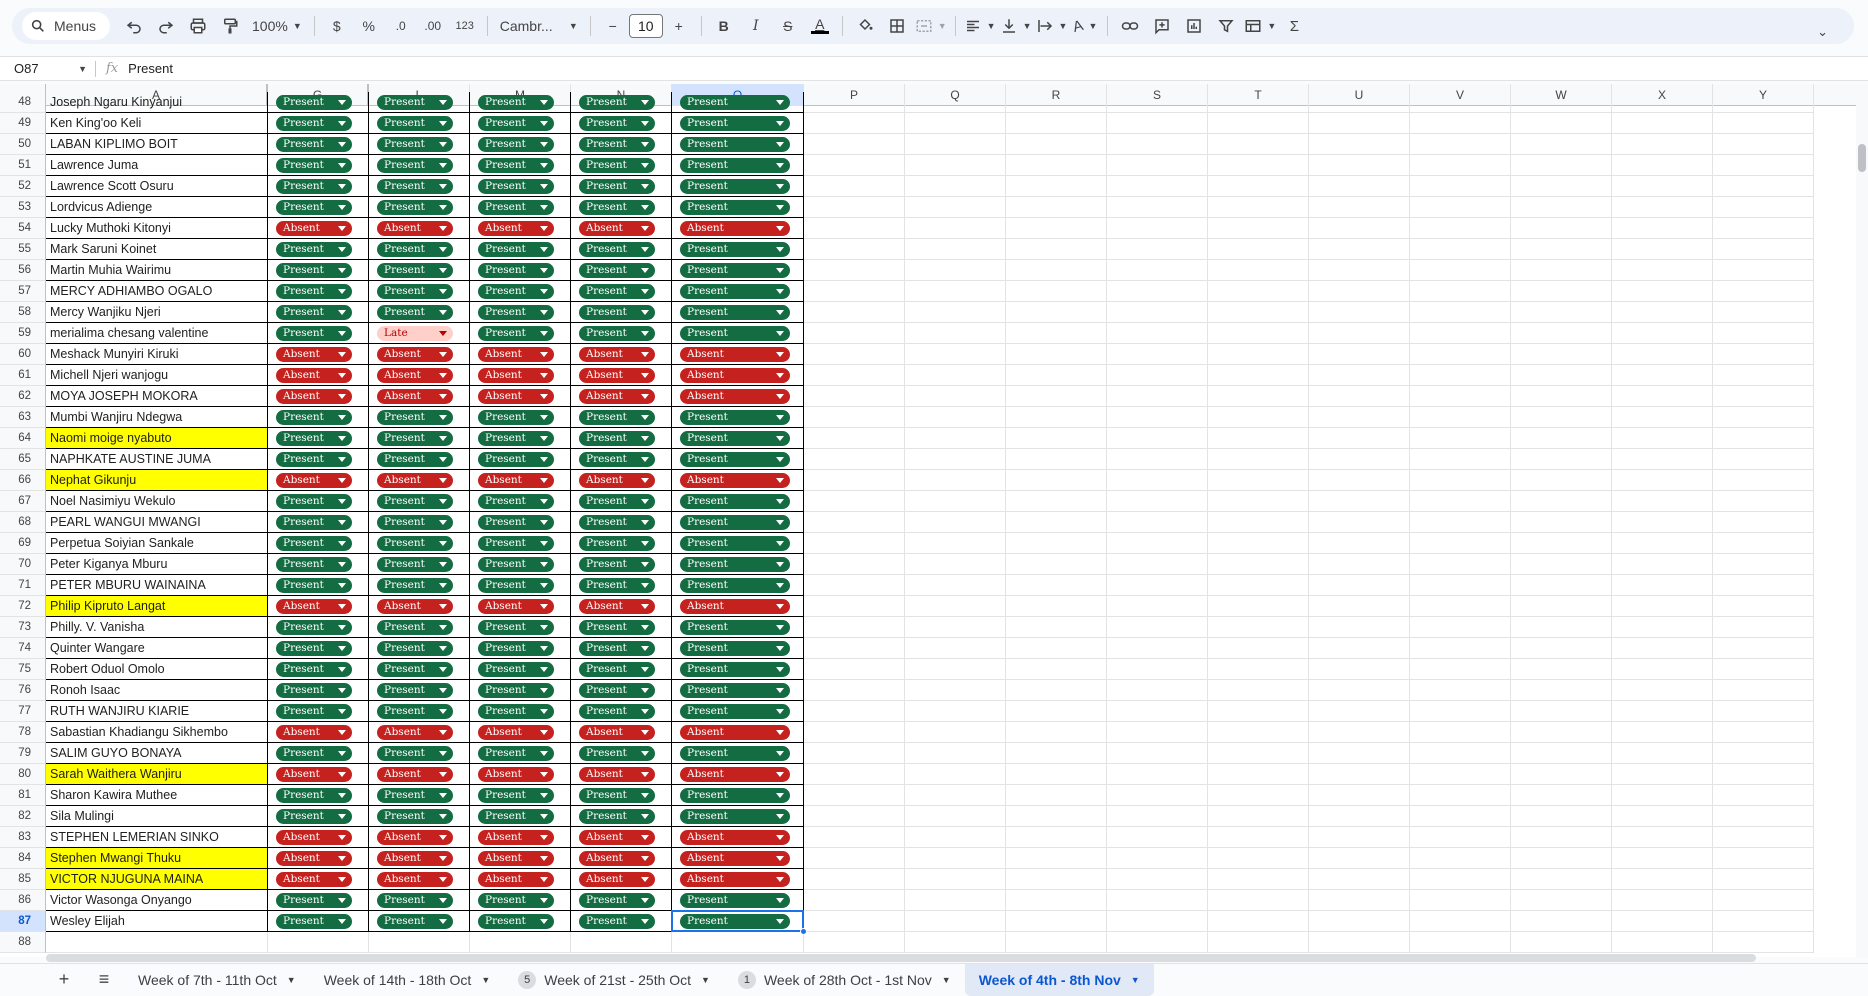  Describe the element at coordinates (23, 627) in the screenshot. I see `row-header: 73` at that location.